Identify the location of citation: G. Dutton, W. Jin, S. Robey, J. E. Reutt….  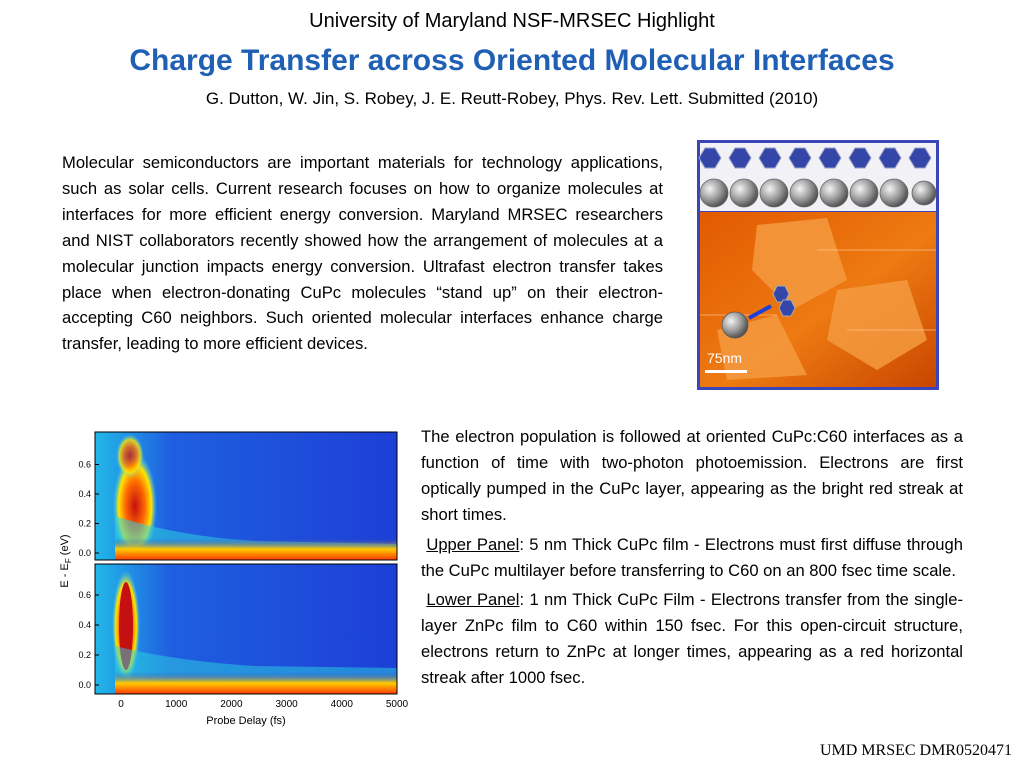
(512, 98).